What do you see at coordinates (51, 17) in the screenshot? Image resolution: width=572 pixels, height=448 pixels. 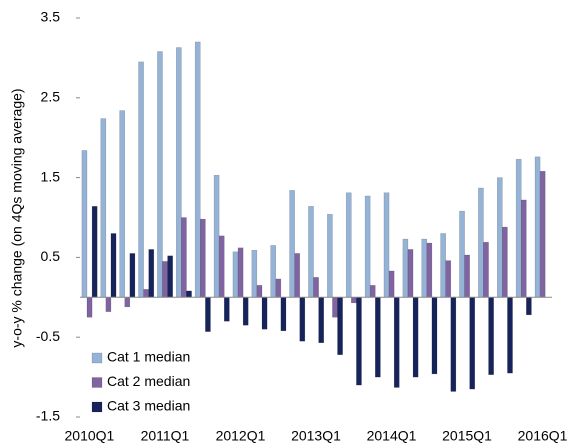 I see `y-tick-label: 3.5` at bounding box center [51, 17].